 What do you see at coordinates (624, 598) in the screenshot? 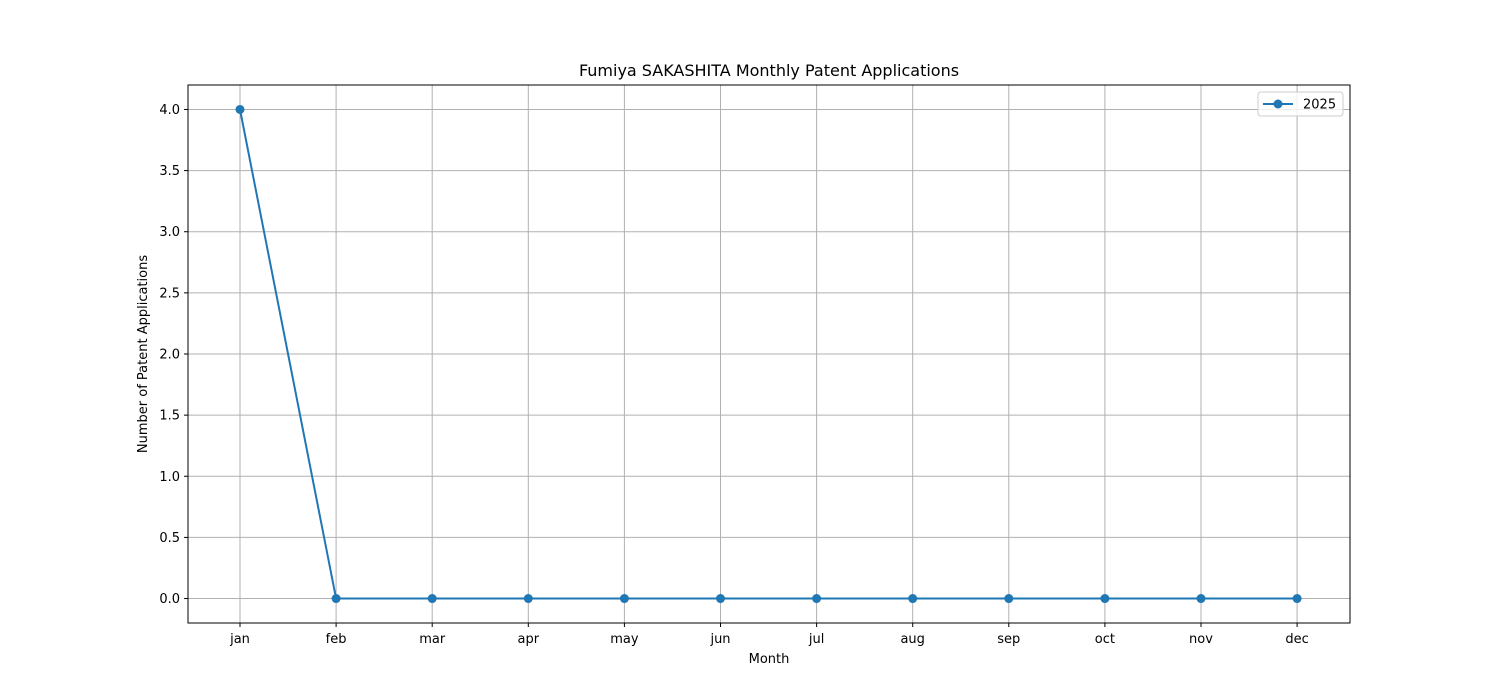
I see `data-point-may` at bounding box center [624, 598].